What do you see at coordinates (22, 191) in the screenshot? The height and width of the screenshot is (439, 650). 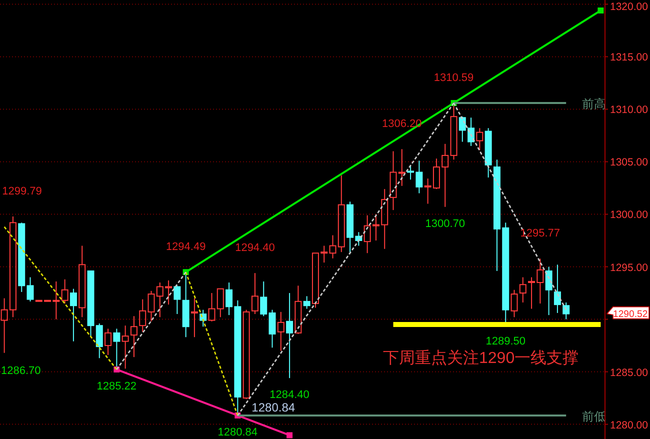 I see `annotation: 1299.79` at bounding box center [22, 191].